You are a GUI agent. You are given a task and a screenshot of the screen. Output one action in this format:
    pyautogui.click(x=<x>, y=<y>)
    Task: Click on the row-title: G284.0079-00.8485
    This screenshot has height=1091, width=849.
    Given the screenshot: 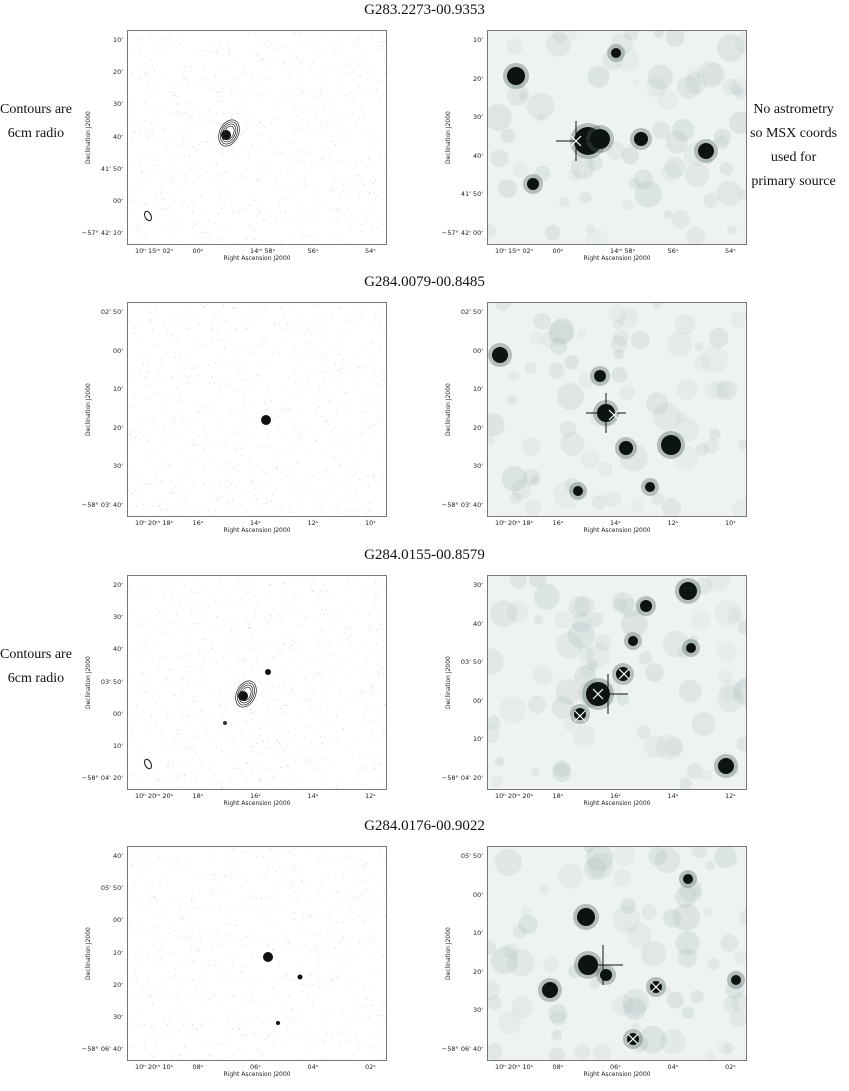 What is the action you would take?
    pyautogui.click(x=424, y=282)
    